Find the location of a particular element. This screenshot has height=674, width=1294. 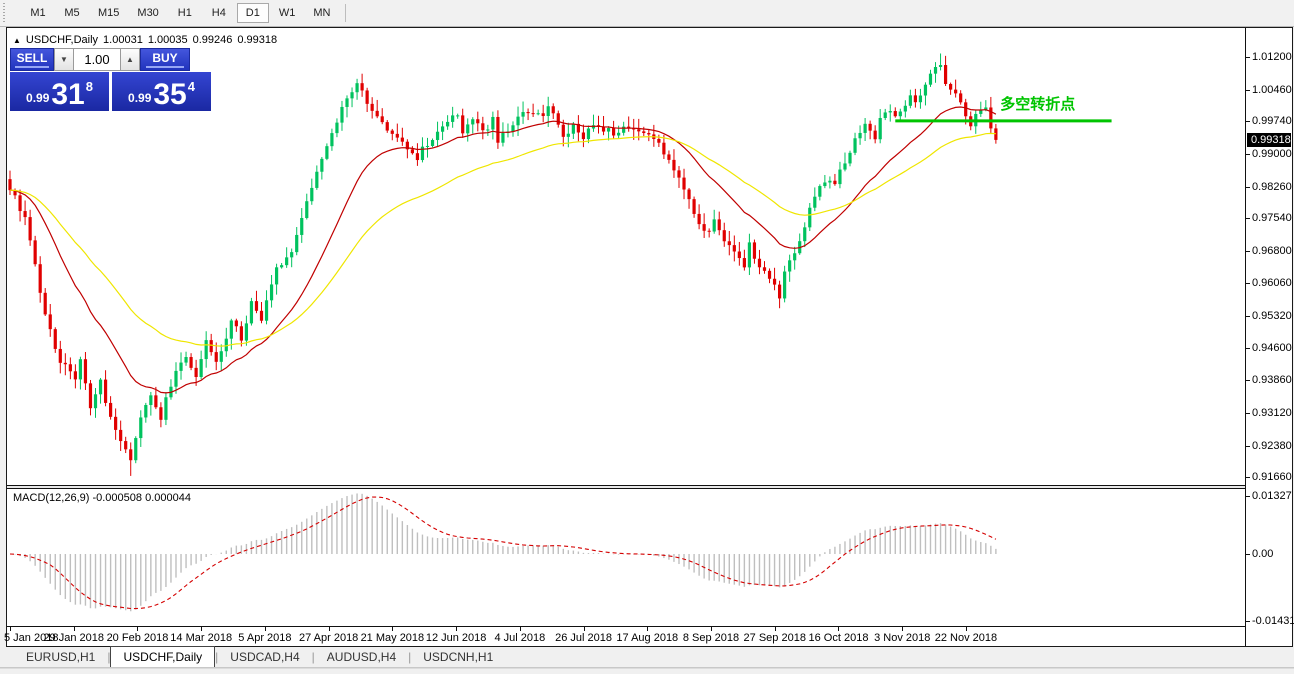

pane-splitter is located at coordinates (626, 487).